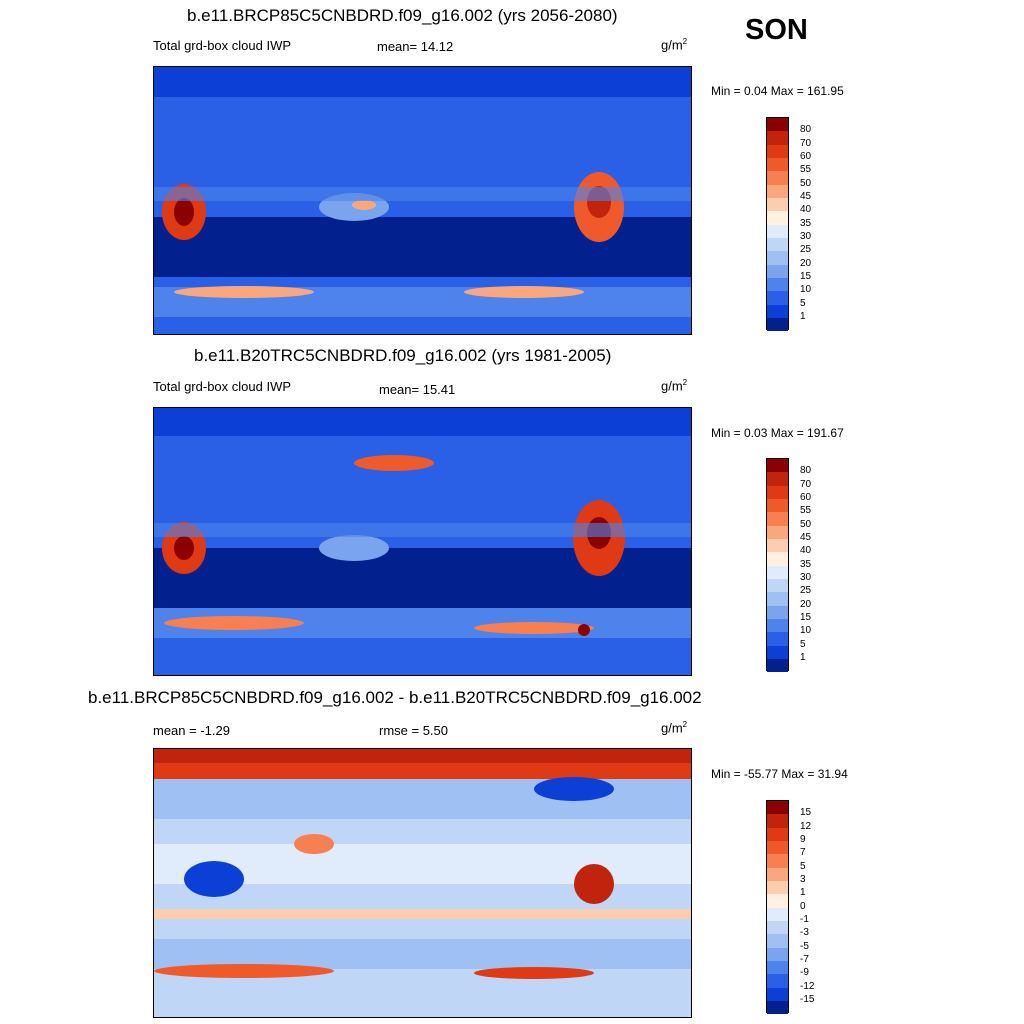  I want to click on panel-3-colorbar-swatches, so click(777, 907).